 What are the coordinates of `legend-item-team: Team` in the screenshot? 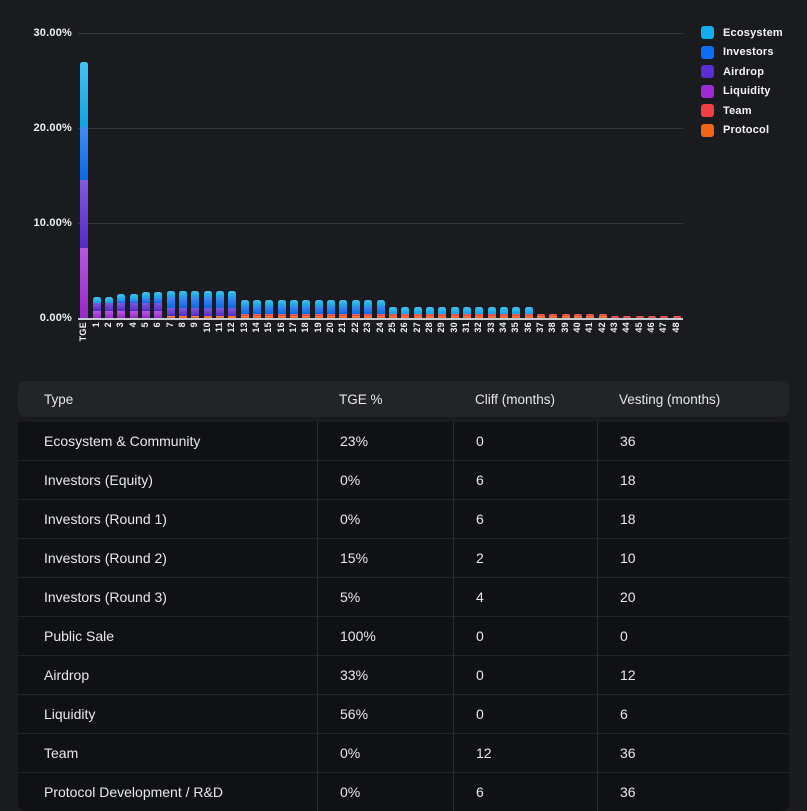 It's located at (742, 110).